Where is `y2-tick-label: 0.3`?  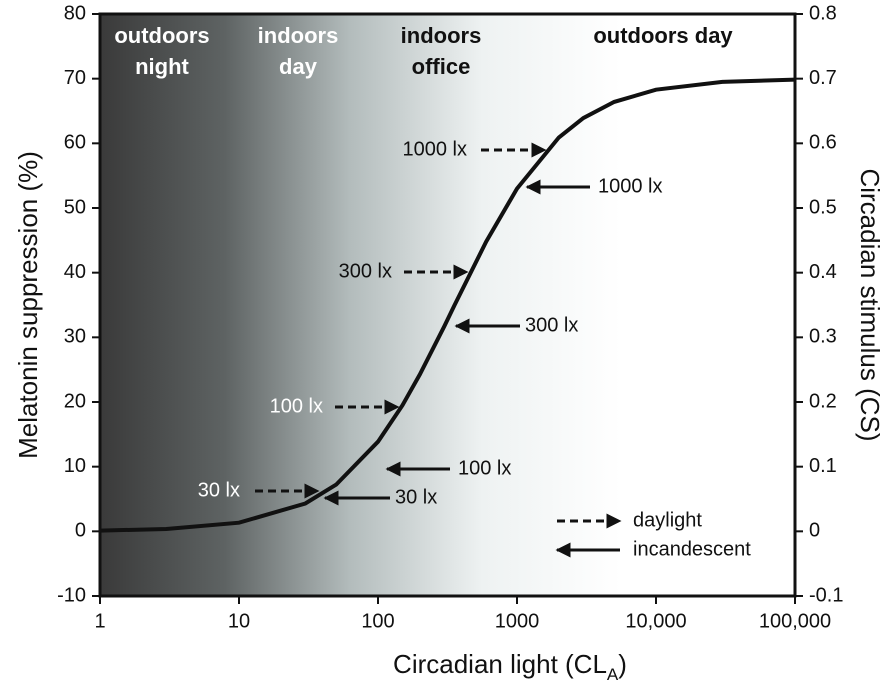 y2-tick-label: 0.3 is located at coordinates (823, 337).